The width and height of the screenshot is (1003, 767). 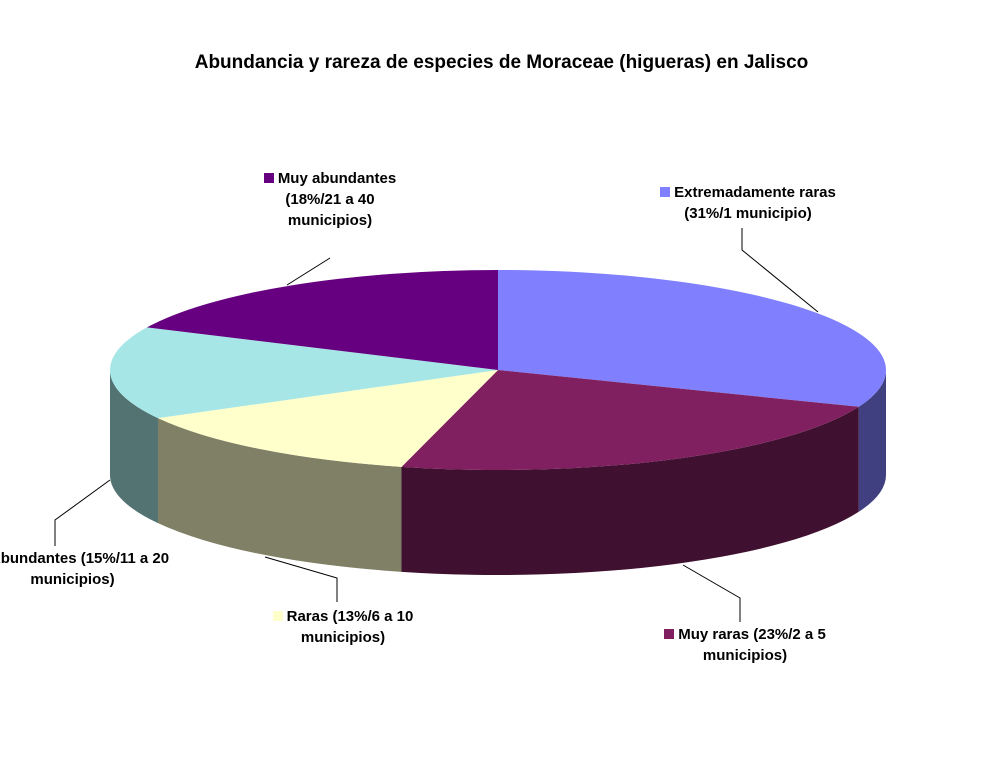 I want to click on label-text: Muy abundantes (18%/21 a 40 municipios), so click(x=337, y=199).